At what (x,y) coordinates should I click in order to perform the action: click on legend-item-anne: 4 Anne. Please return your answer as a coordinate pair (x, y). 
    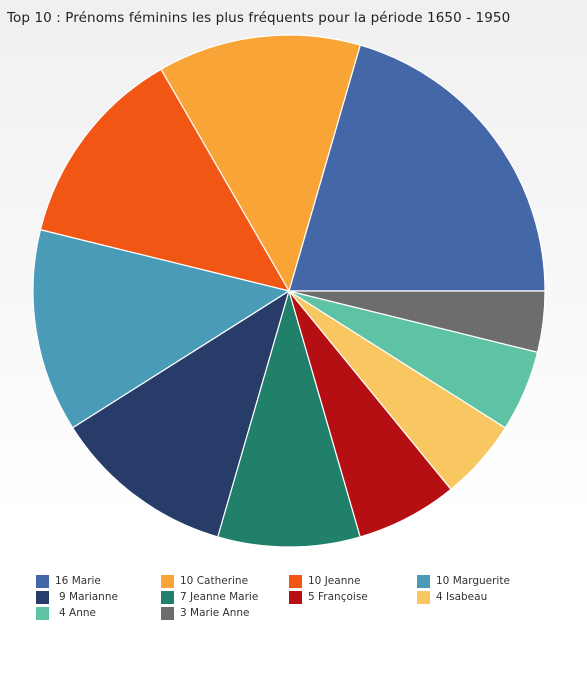
    Looking at the image, I should click on (66, 613).